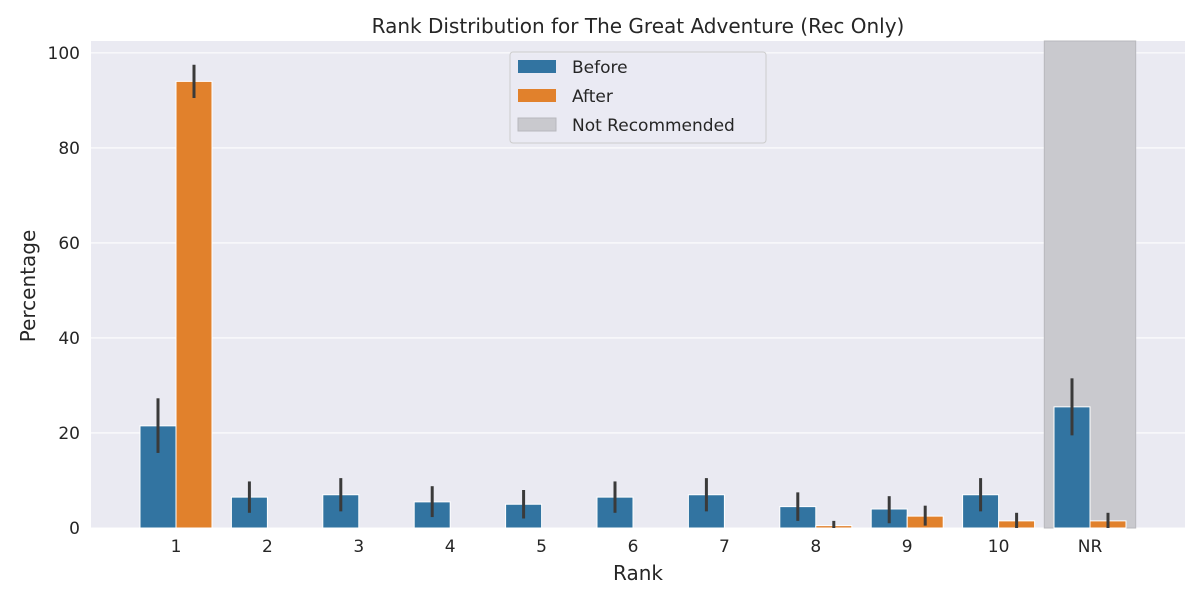 Image resolution: width=1200 pixels, height=604 pixels. Describe the element at coordinates (1090, 547) in the screenshot. I see `x-tick-label-nr: NR` at that location.